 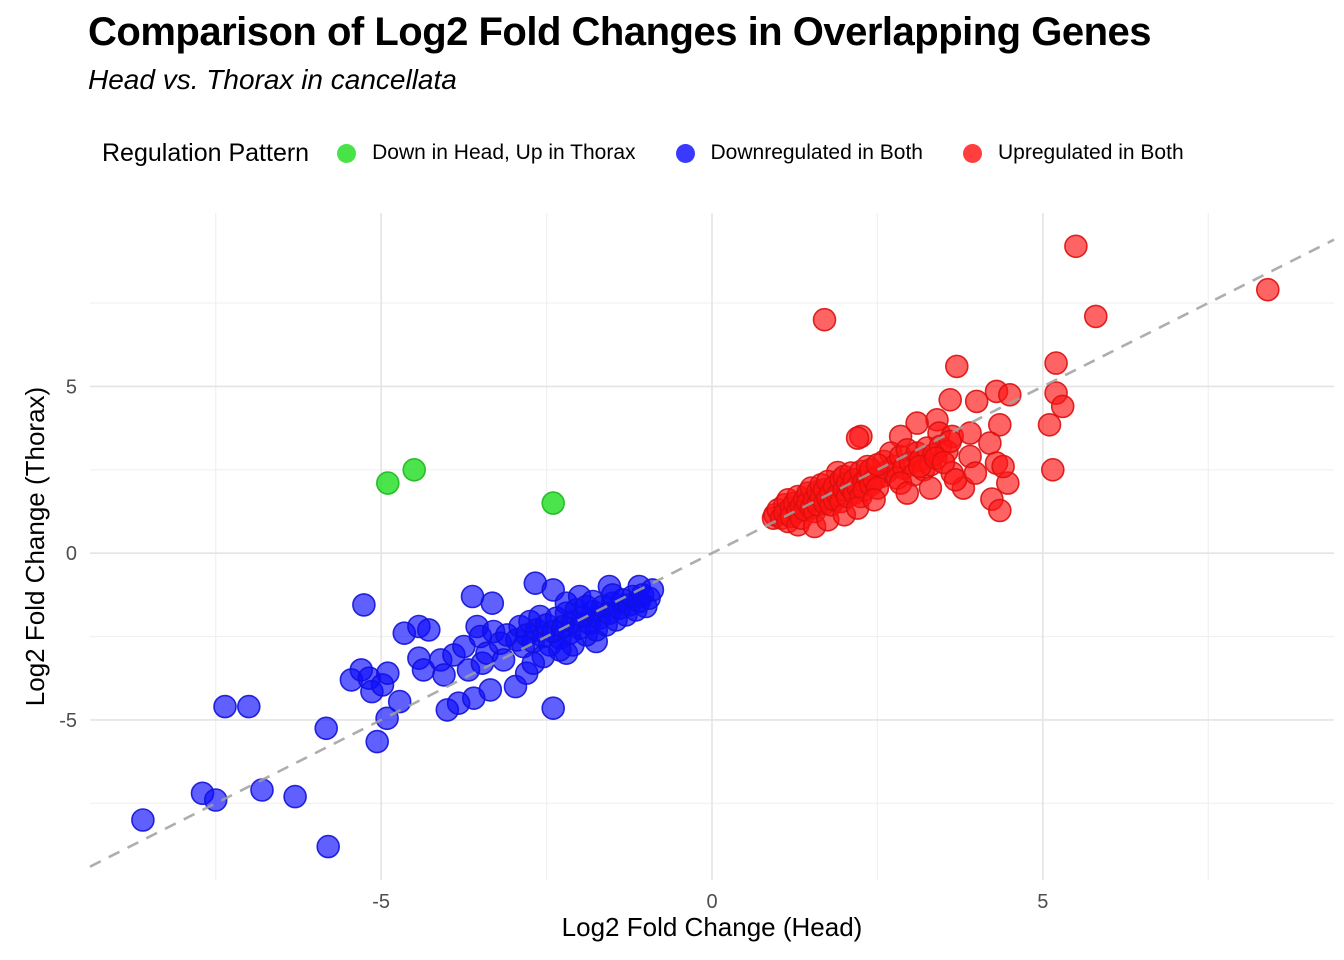 I want to click on legend-item: Downregulated in Both, so click(x=799, y=153).